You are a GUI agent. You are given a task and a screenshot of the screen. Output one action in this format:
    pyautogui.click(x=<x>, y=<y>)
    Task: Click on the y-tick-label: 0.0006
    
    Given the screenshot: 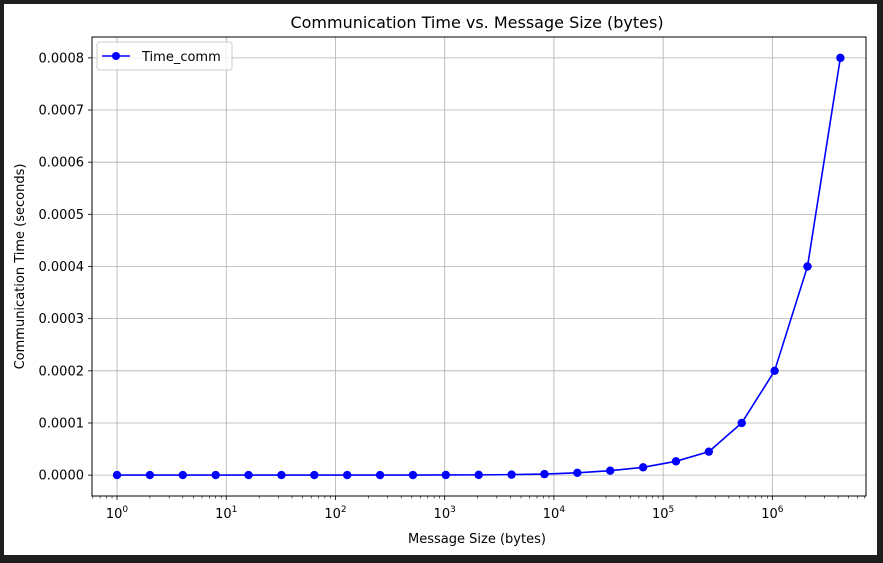 What is the action you would take?
    pyautogui.click(x=62, y=163)
    